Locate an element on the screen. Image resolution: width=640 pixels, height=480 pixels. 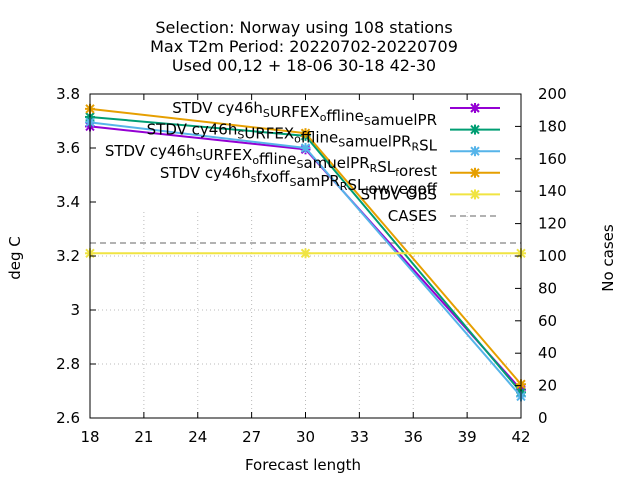
x-tick-label: 42 is located at coordinates (520, 437).